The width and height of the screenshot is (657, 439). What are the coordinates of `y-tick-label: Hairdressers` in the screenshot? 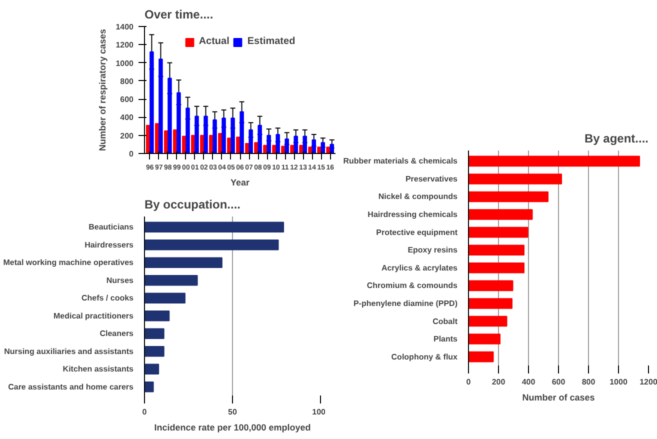 It's located at (109, 245).